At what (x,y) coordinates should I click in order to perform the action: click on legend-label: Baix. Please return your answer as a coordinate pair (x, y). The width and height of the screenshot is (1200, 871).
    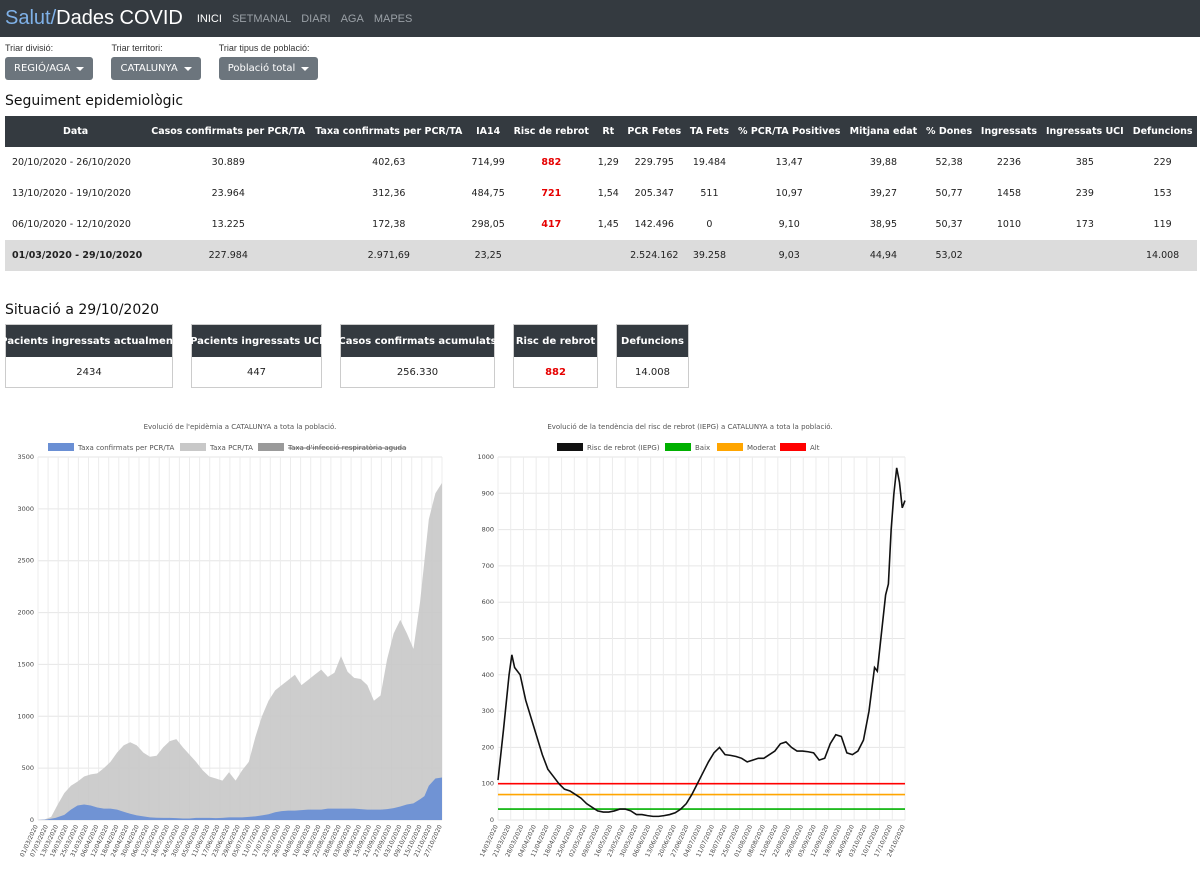
    Looking at the image, I should click on (702, 448).